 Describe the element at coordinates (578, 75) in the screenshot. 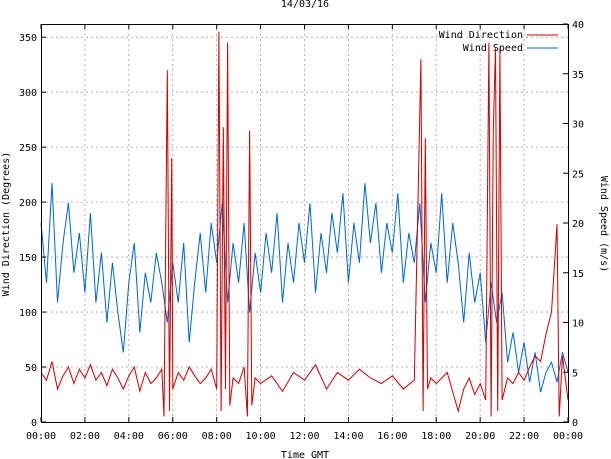

I see `y-right-tick-label: 35` at that location.